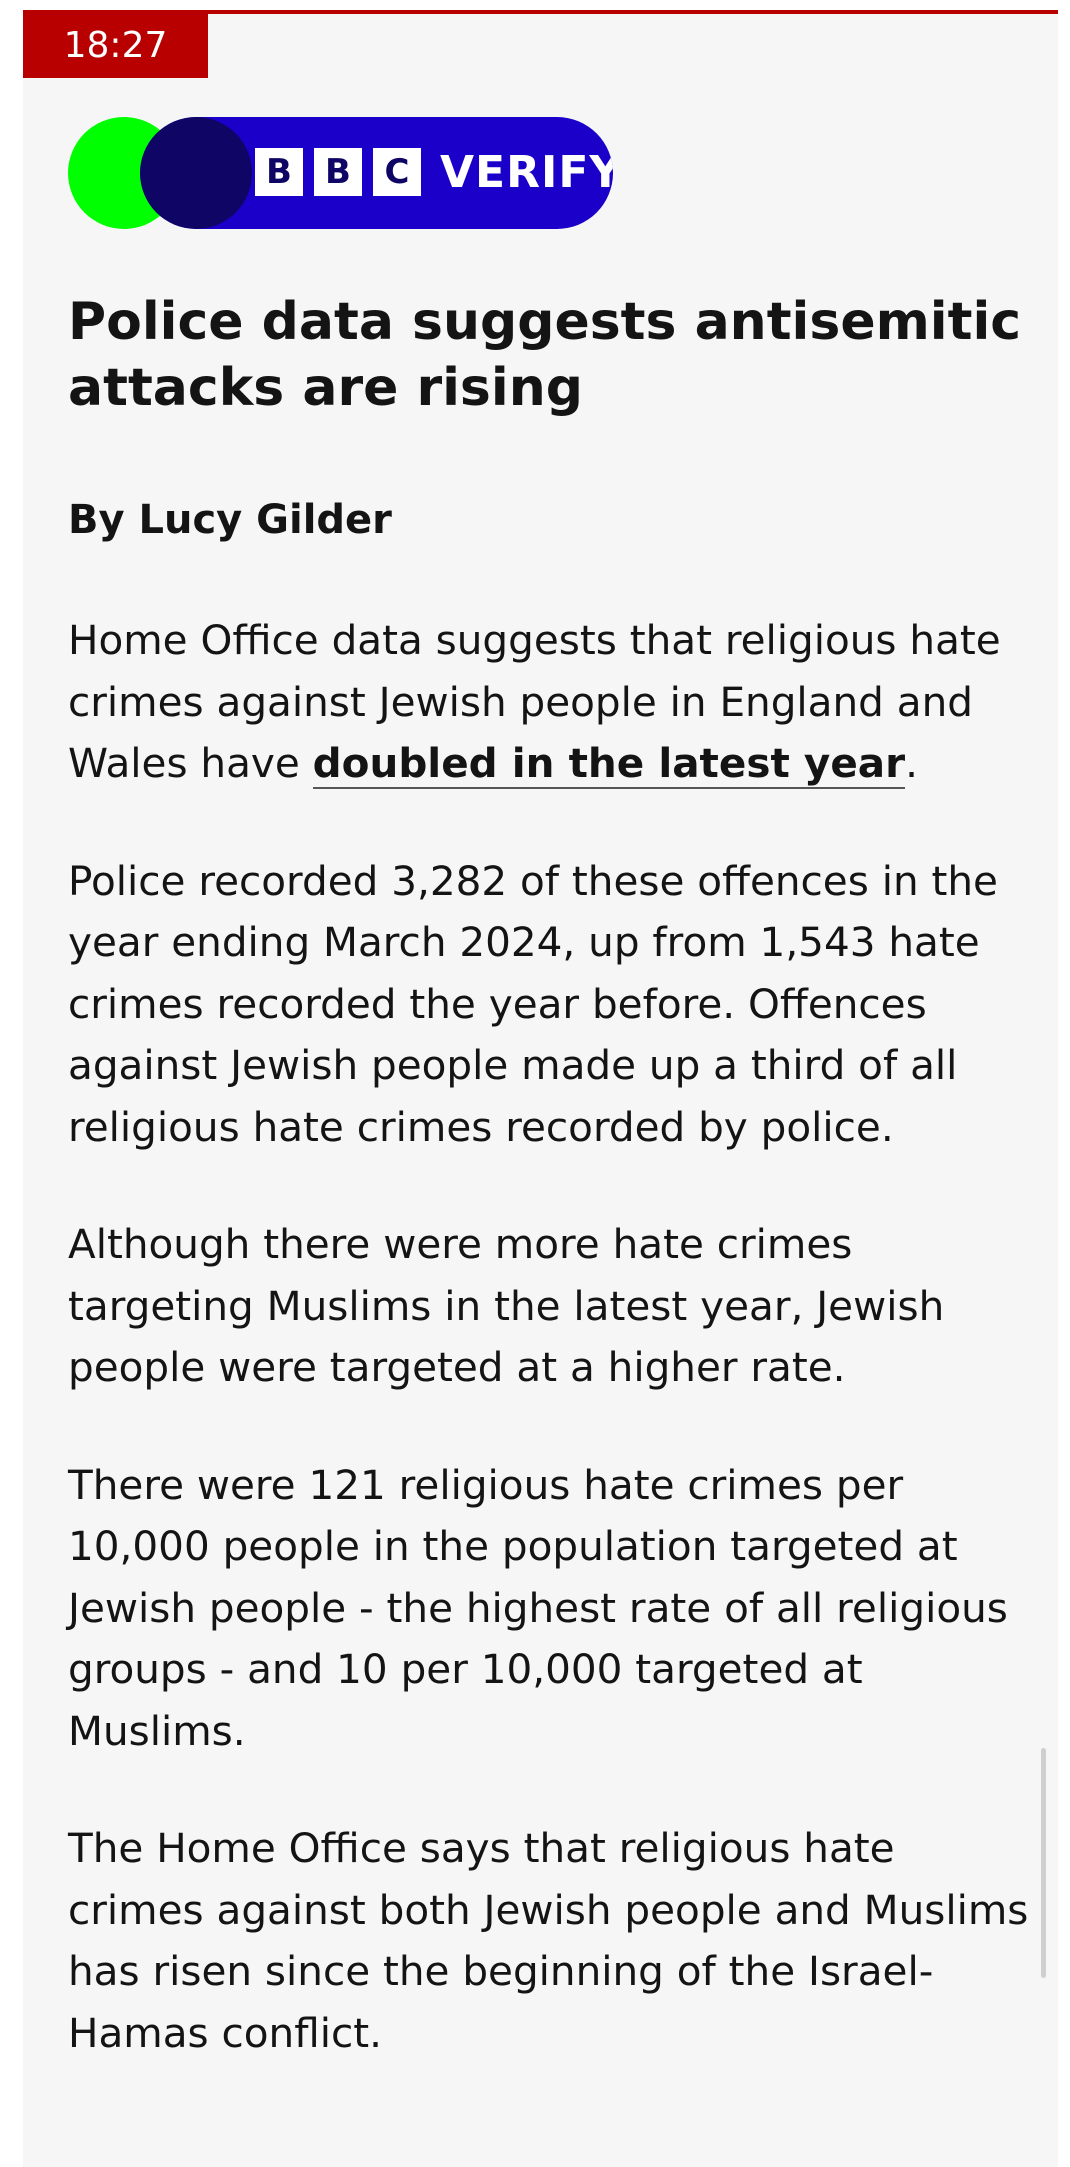  I want to click on bbc-blocks: B B C, so click(338, 172).